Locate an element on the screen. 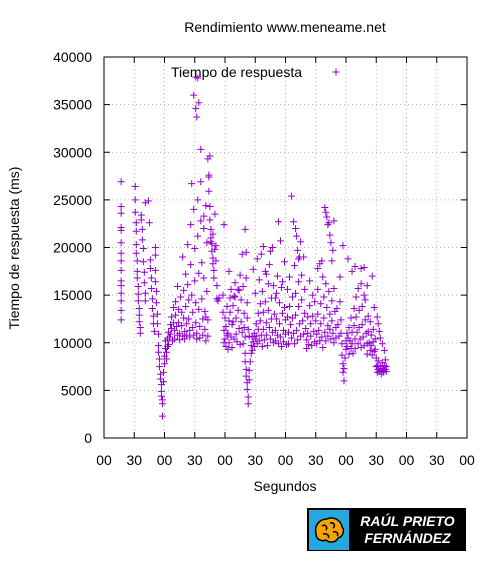  y-tick-label: 0 is located at coordinates (88, 438).